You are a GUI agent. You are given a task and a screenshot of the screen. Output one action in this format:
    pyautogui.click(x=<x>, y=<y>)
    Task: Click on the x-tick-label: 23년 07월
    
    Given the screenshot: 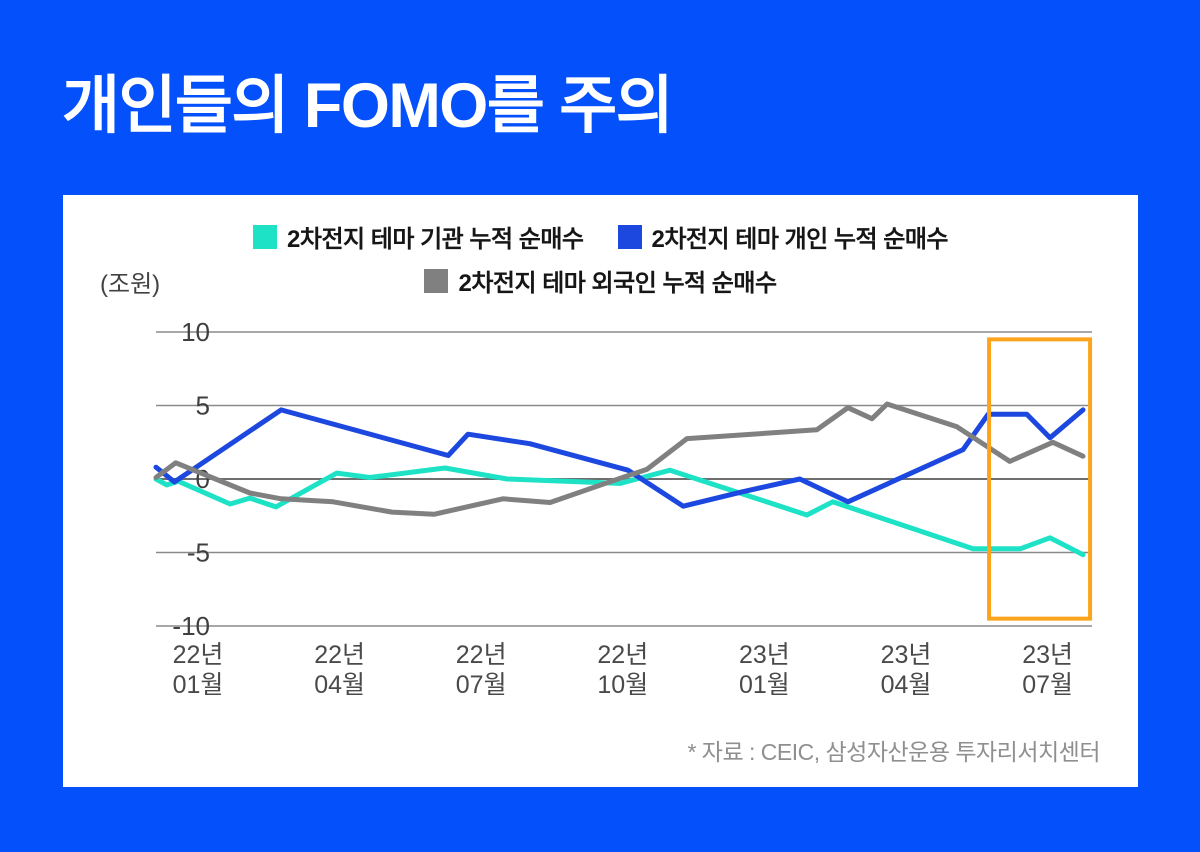 What is the action you would take?
    pyautogui.click(x=1047, y=670)
    